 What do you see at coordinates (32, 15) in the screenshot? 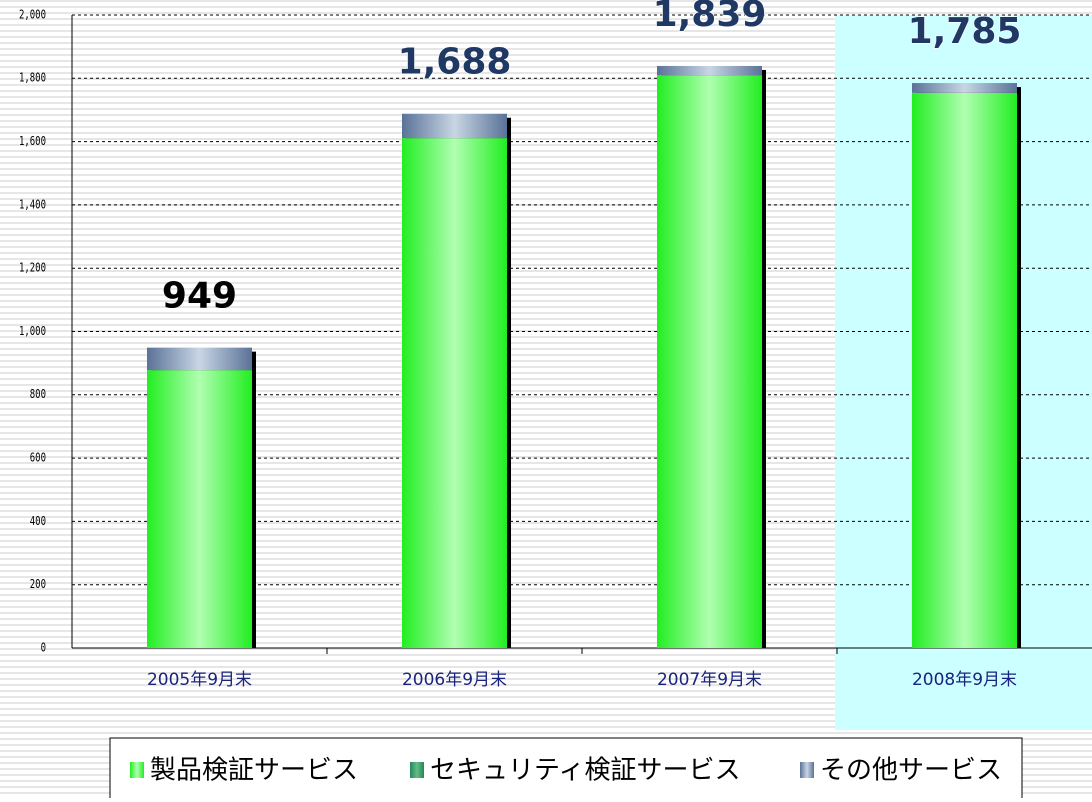
I see `y-tick-label: 2,000` at bounding box center [32, 15].